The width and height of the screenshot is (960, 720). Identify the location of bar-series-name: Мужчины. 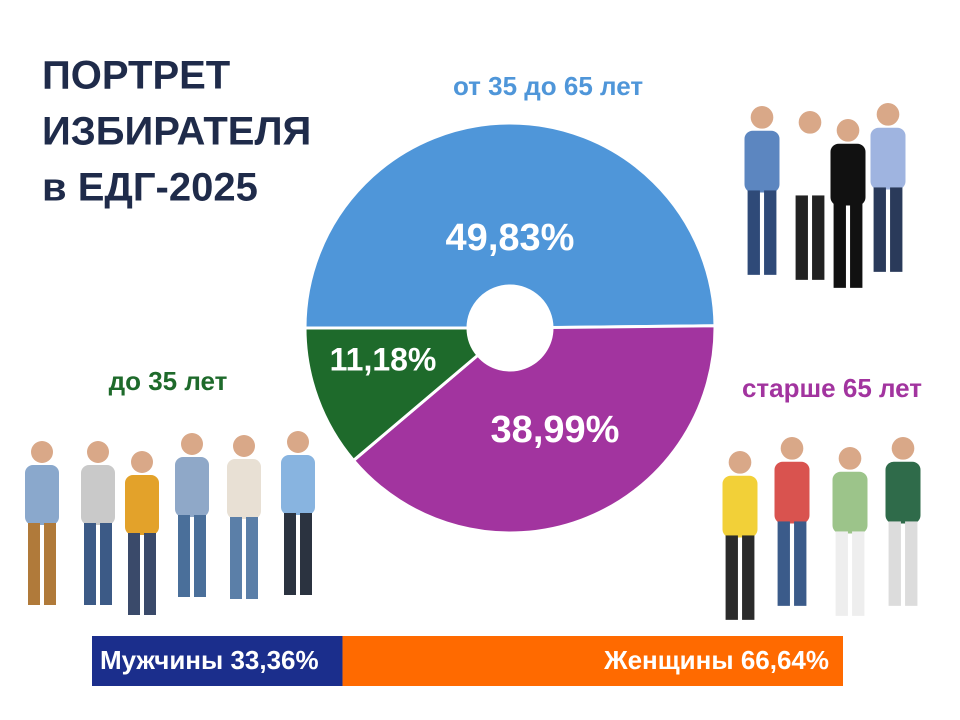
(161, 660).